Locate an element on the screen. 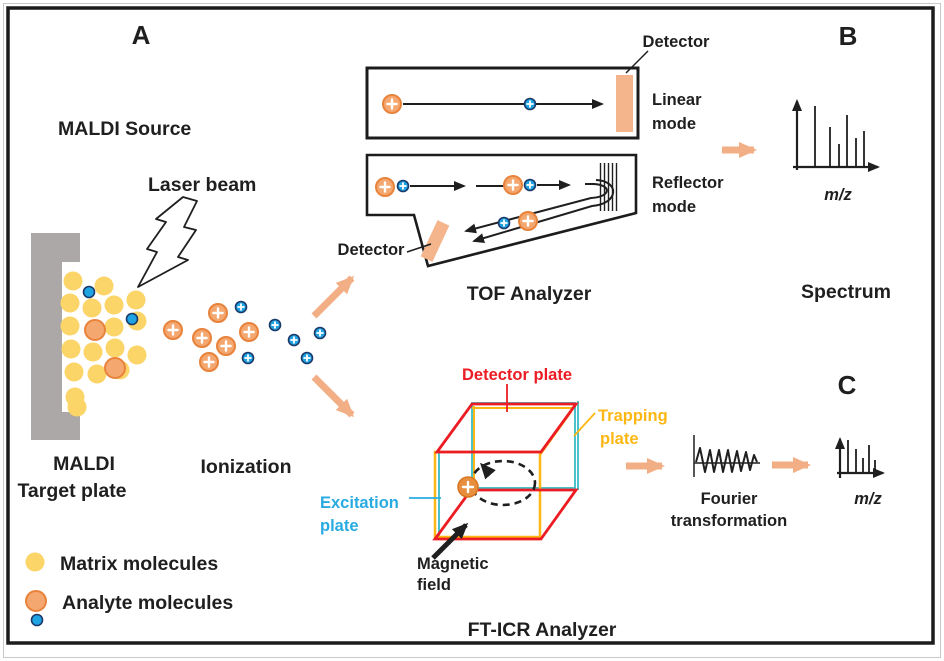 This screenshot has width=944, height=661. fticr-cell is located at coordinates (505, 480).